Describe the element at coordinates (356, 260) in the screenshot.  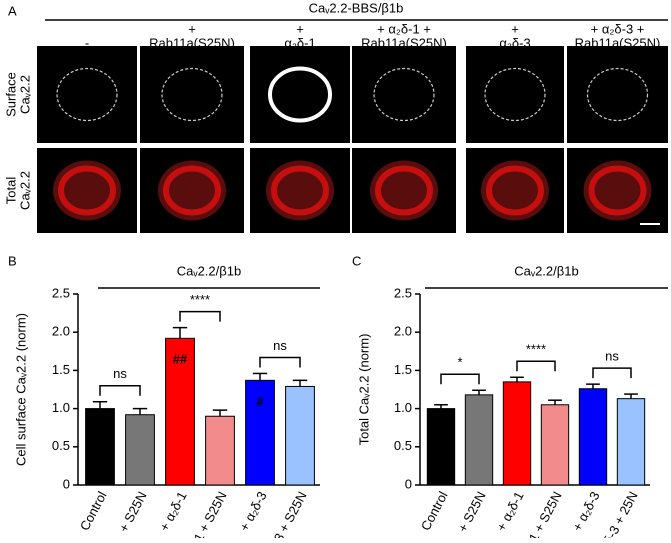
I see `panel-label: C` at that location.